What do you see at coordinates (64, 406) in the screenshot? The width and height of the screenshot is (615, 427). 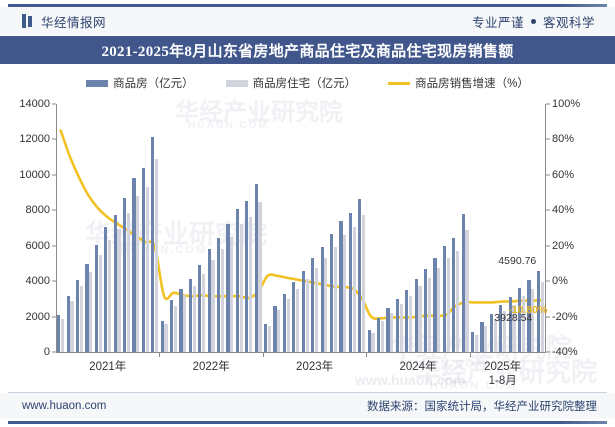 I see `footer-site-link: www.huaon.com` at bounding box center [64, 406].